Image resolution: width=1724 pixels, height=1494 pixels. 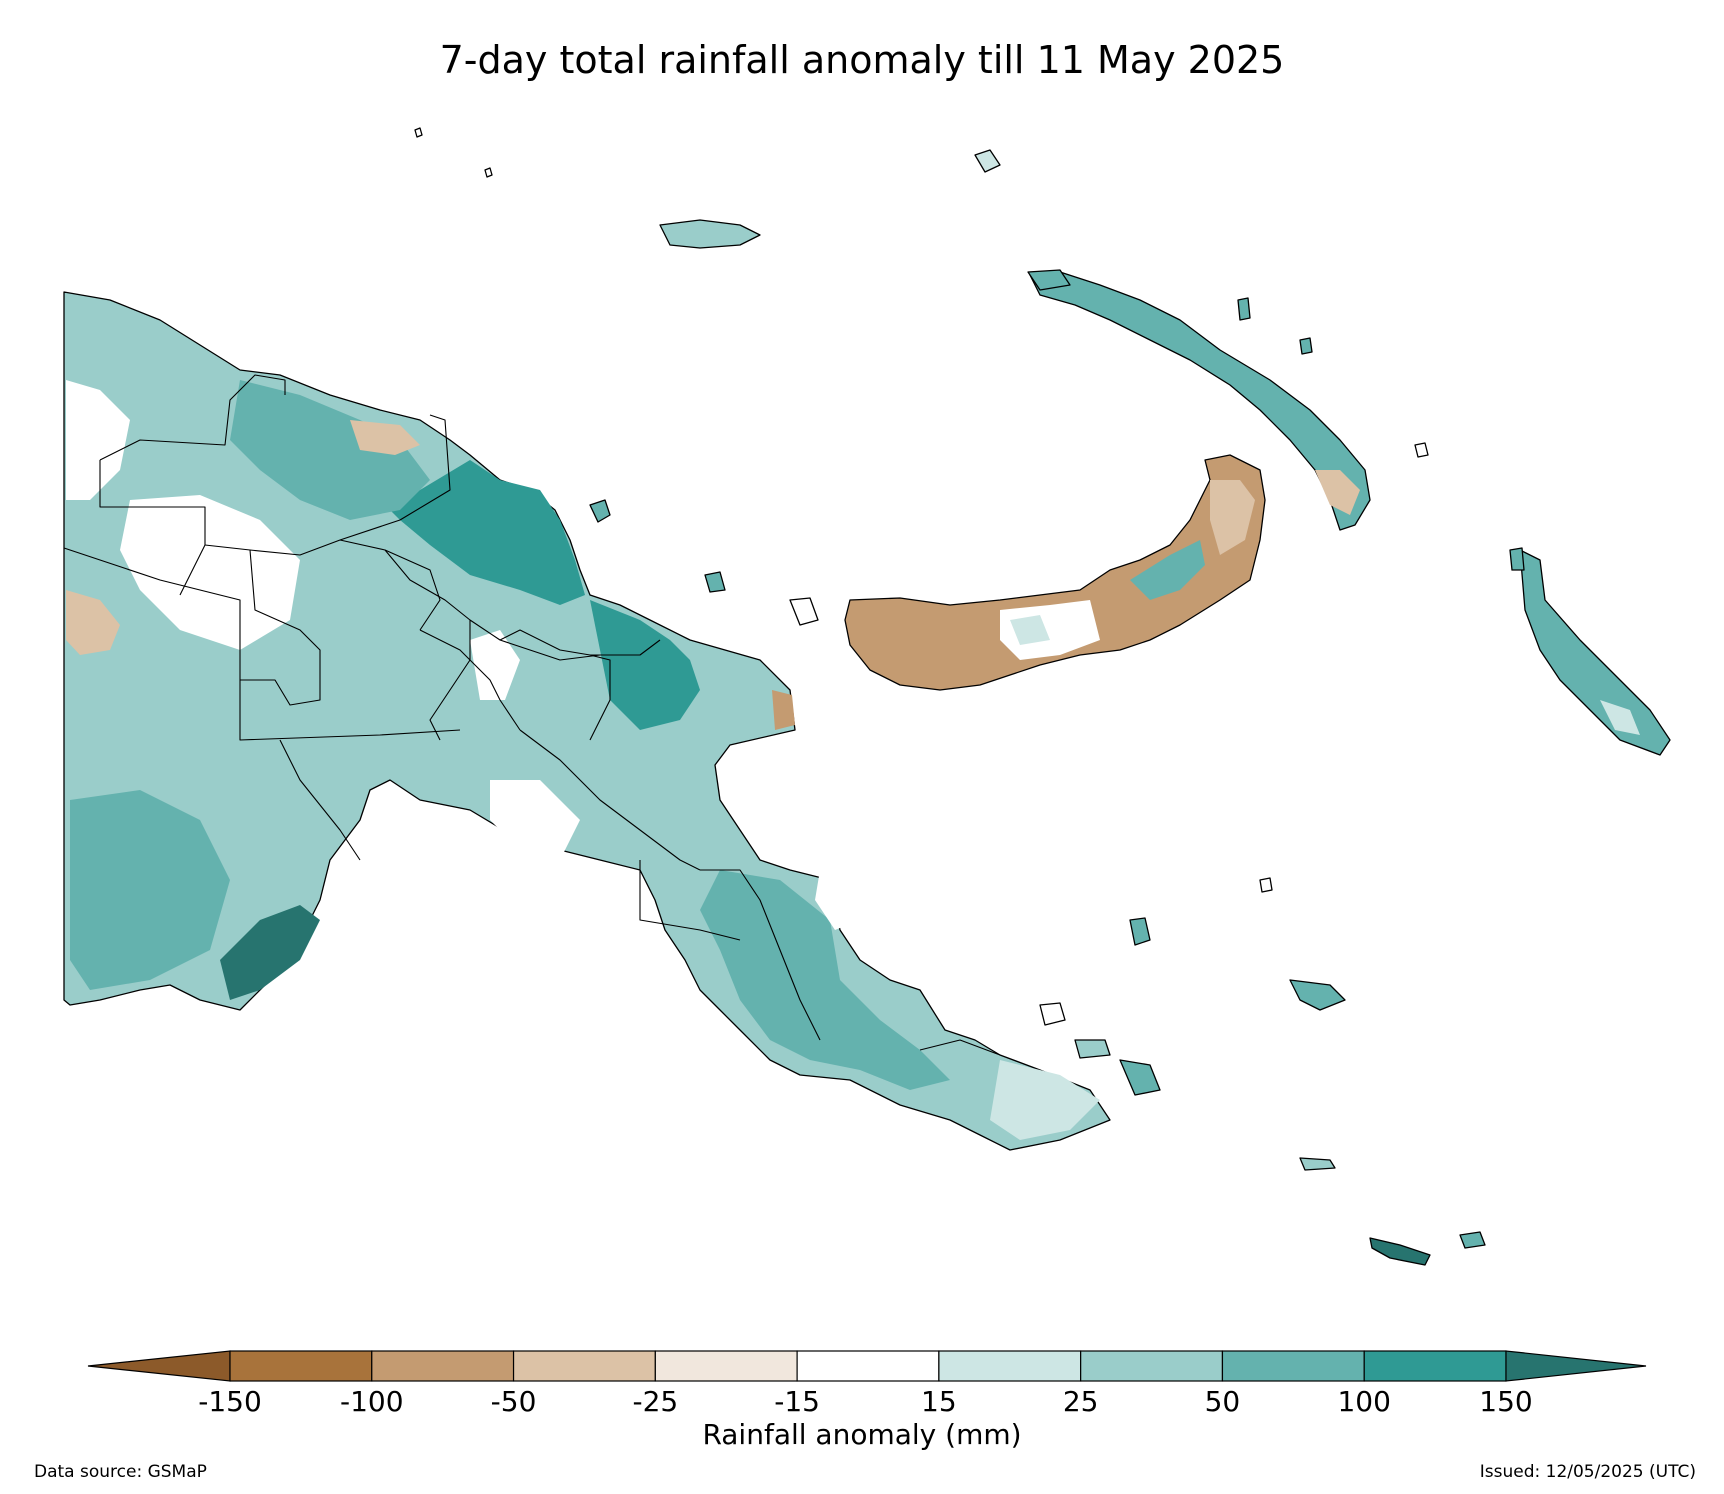 What do you see at coordinates (482, 532) in the screenshot?
I see `north-coast-wet-zone` at bounding box center [482, 532].